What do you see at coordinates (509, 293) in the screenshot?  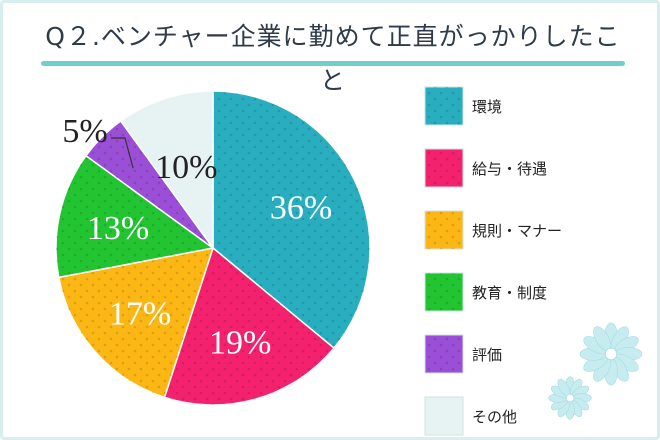 I see `legend-label-4: 教育・制度` at bounding box center [509, 293].